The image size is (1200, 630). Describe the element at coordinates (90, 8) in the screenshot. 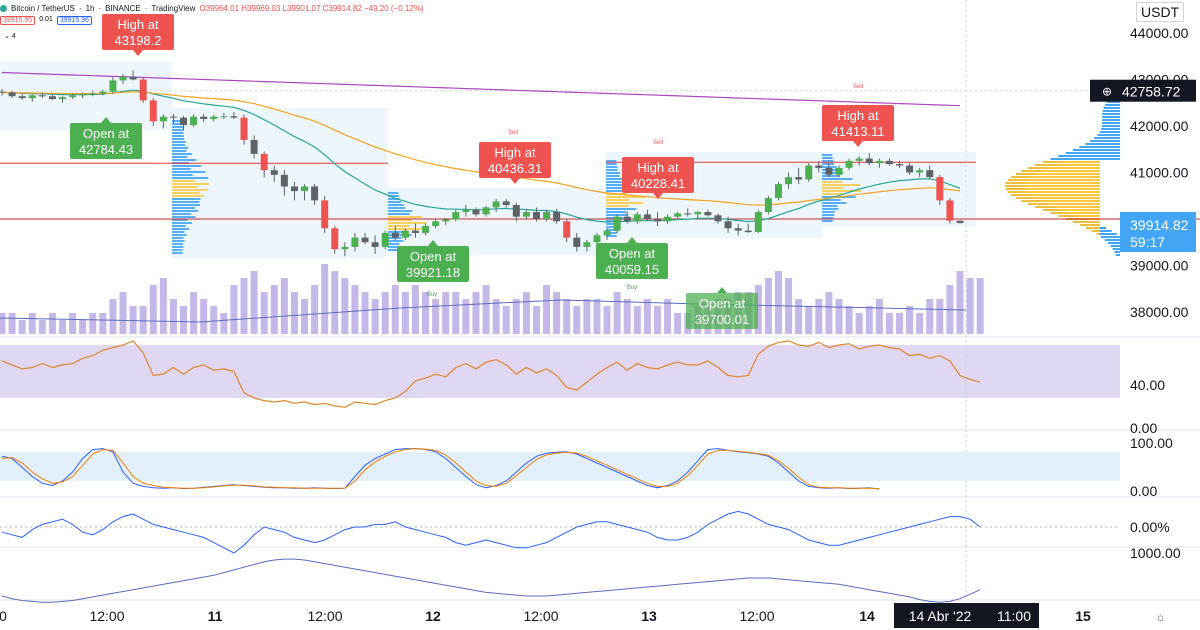

I see `interval-label: 1h` at that location.